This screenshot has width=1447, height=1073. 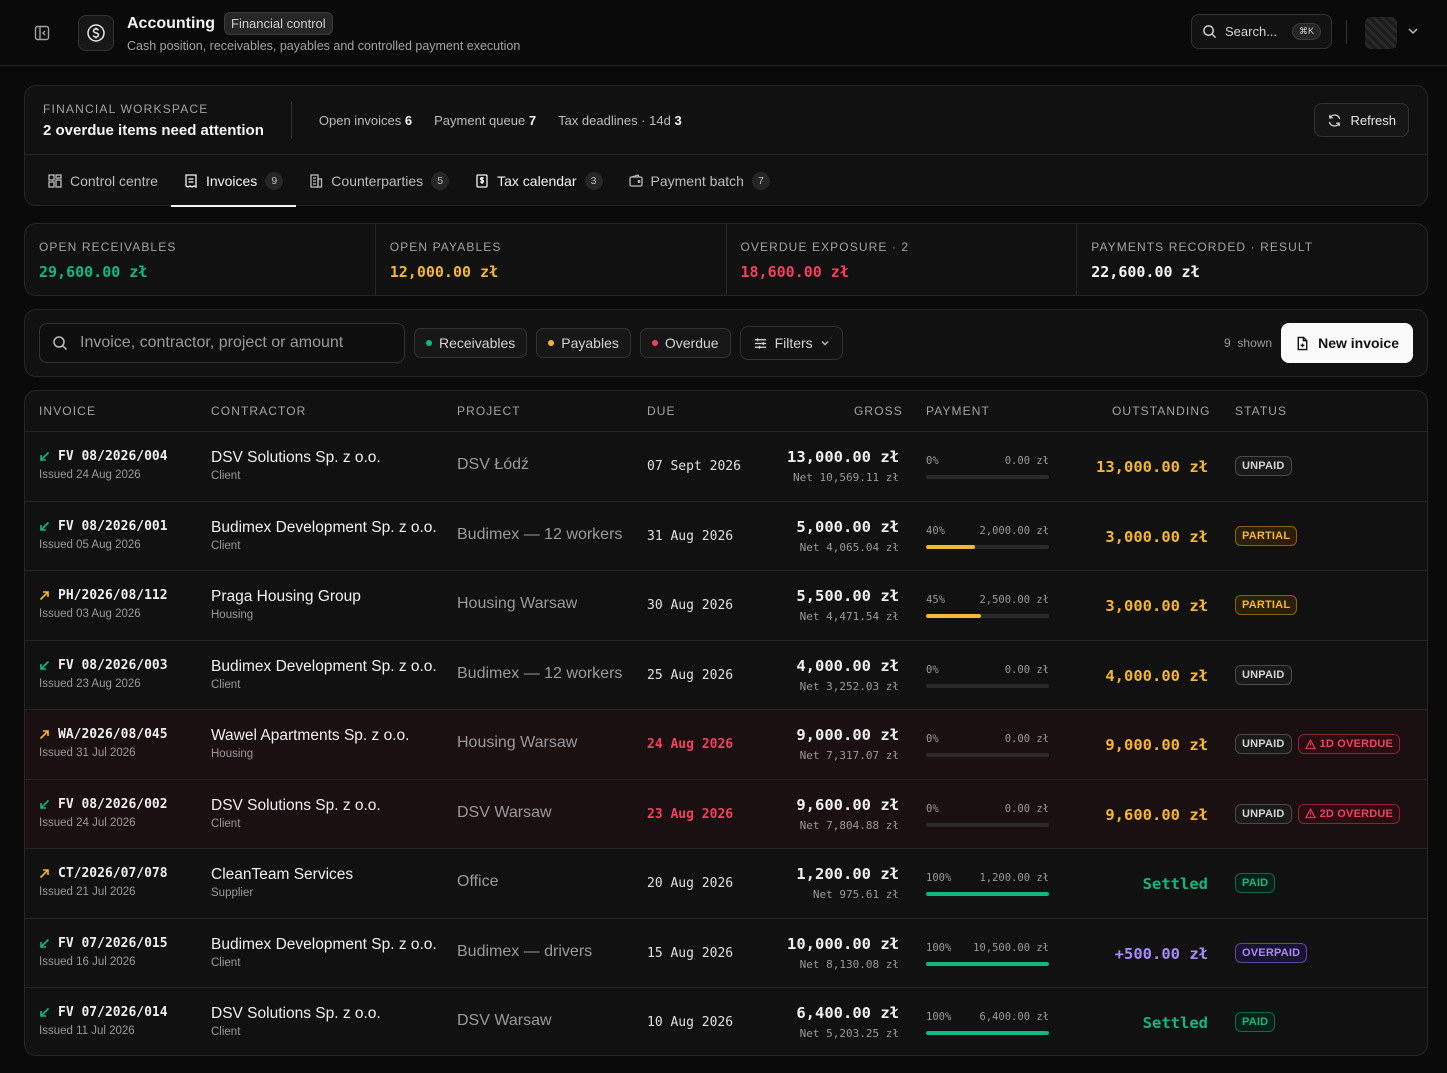 What do you see at coordinates (1161, 411) in the screenshot?
I see `col-outstanding: OUTSTANDING` at bounding box center [1161, 411].